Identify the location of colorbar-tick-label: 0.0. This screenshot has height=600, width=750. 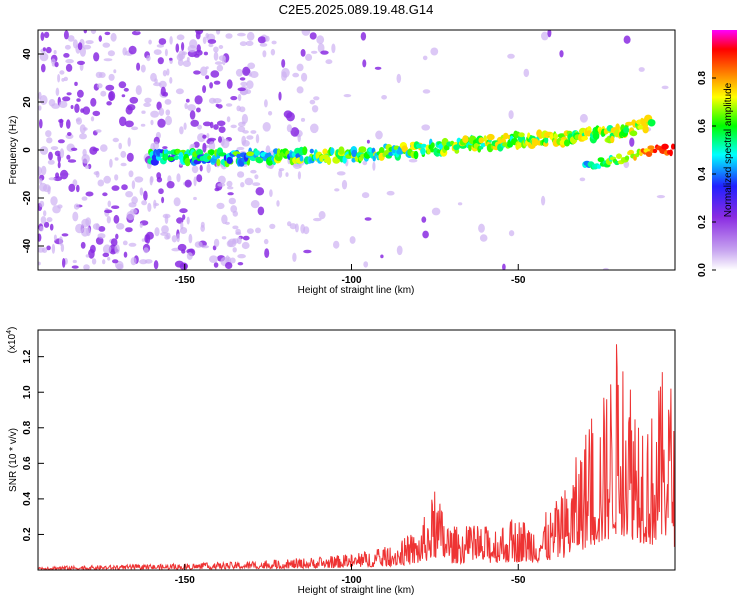
(702, 270).